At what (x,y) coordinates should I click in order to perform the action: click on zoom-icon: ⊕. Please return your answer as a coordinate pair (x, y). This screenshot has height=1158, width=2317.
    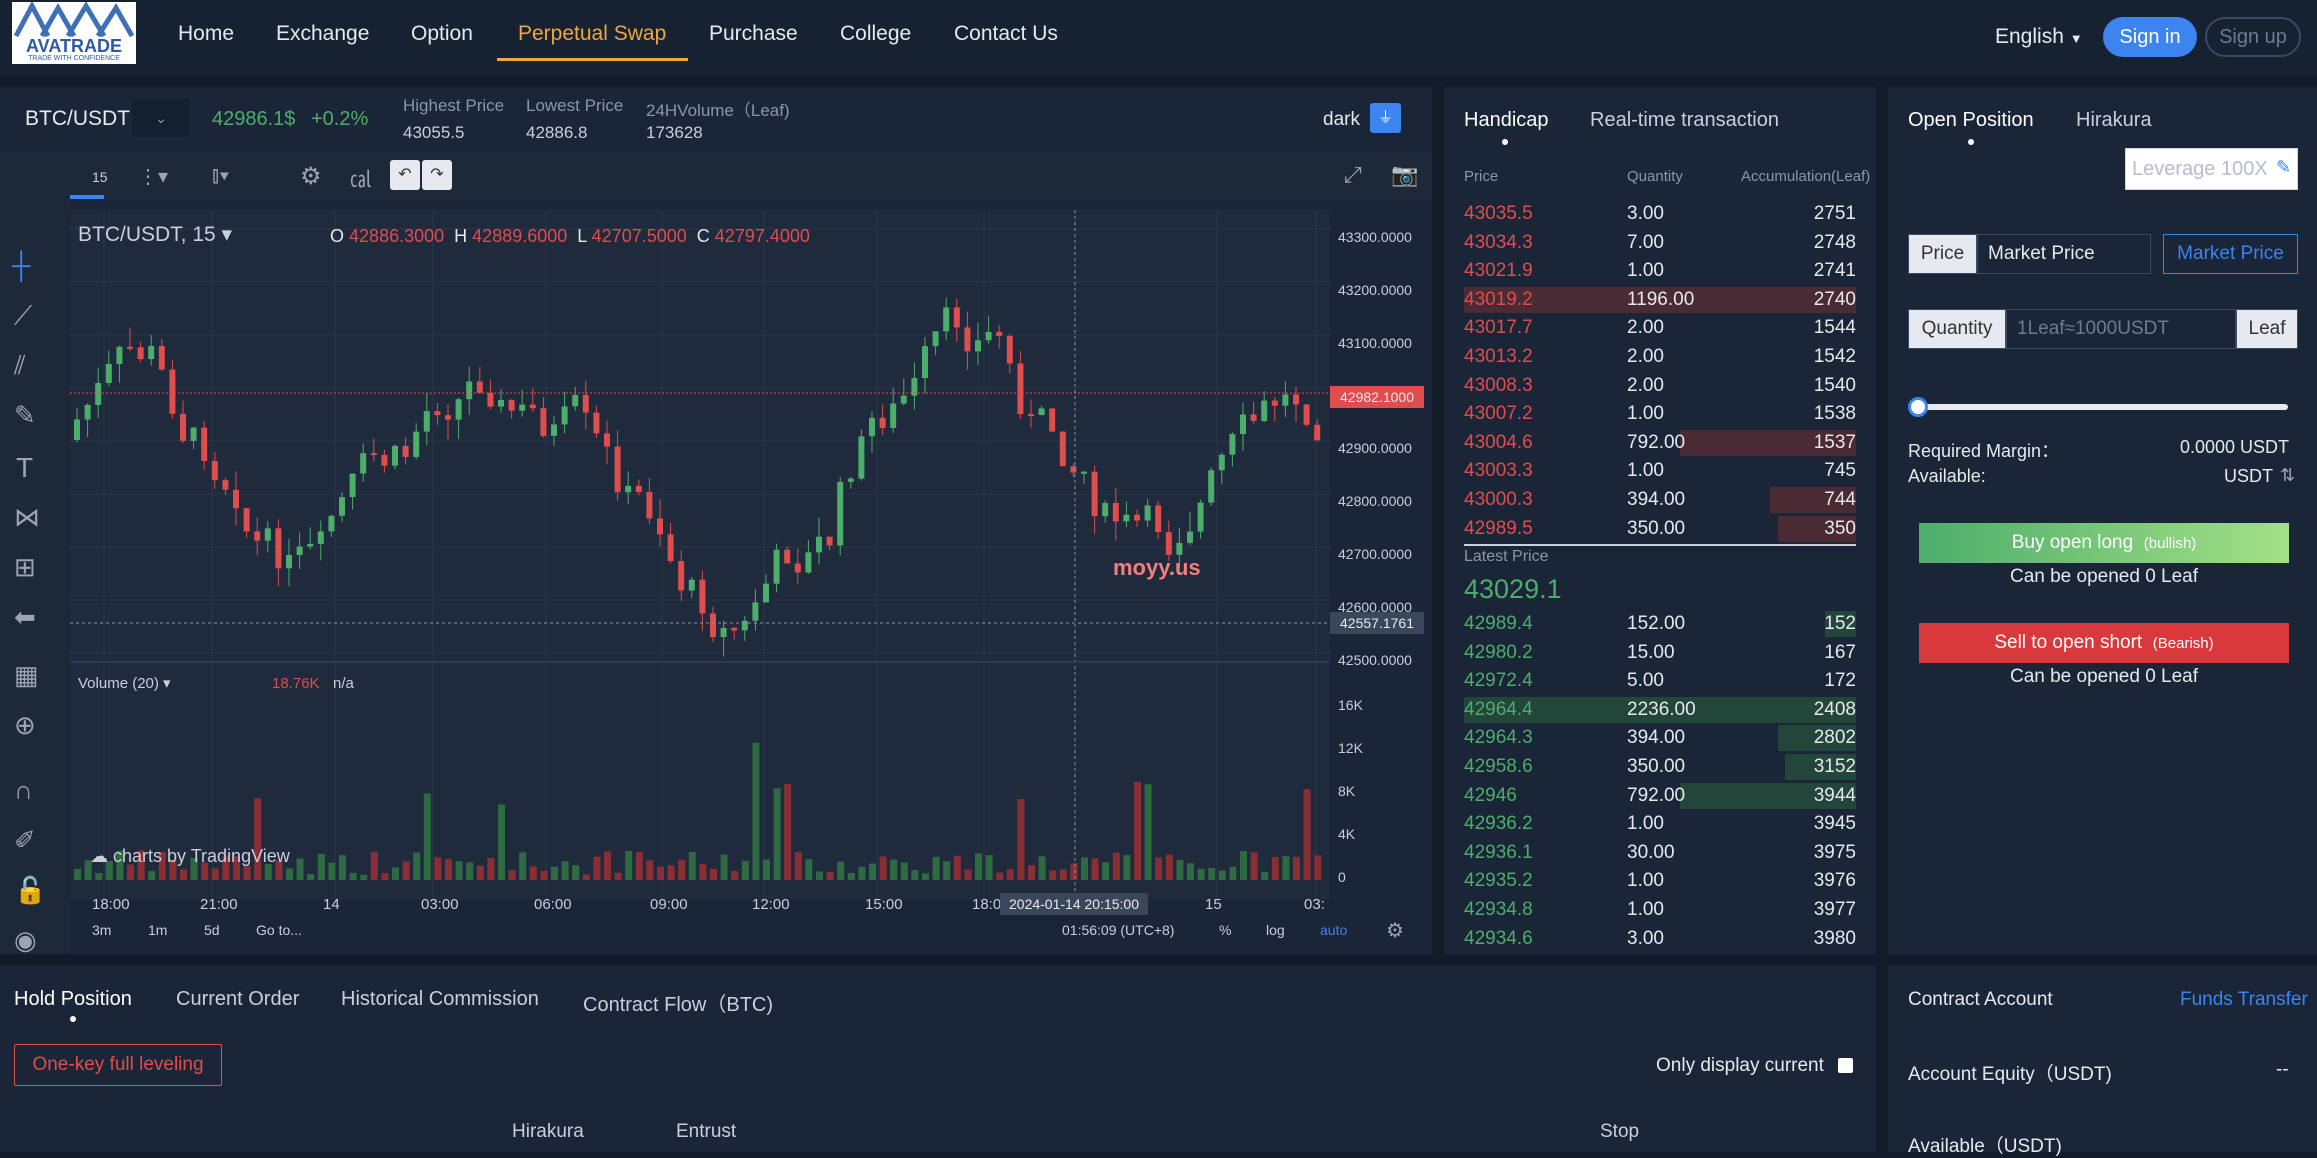
    Looking at the image, I should click on (25, 725).